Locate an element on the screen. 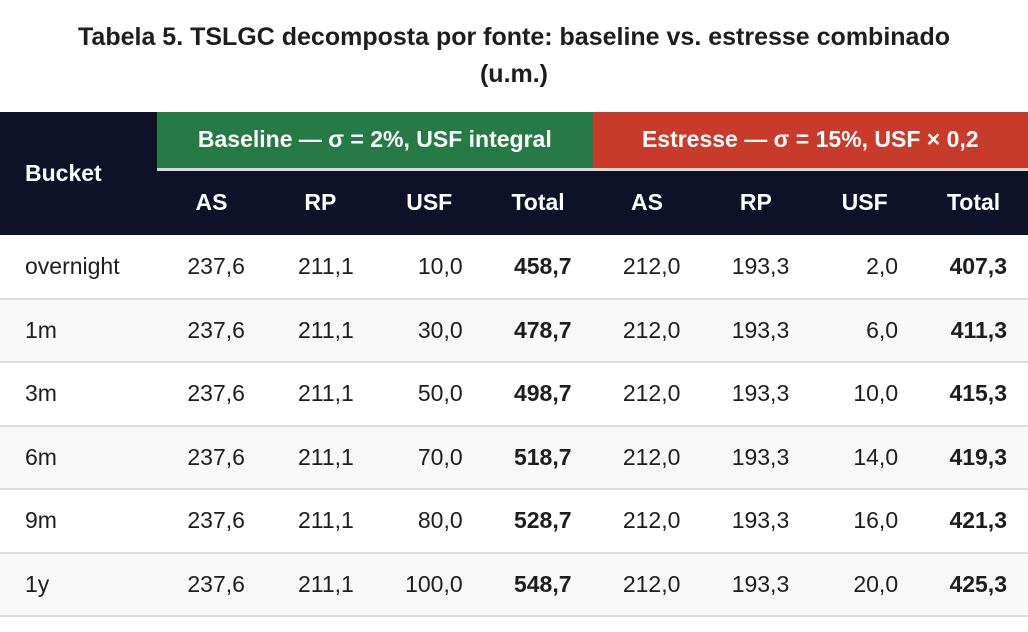 The height and width of the screenshot is (632, 1028). total-cell: 425,3 is located at coordinates (973, 584).